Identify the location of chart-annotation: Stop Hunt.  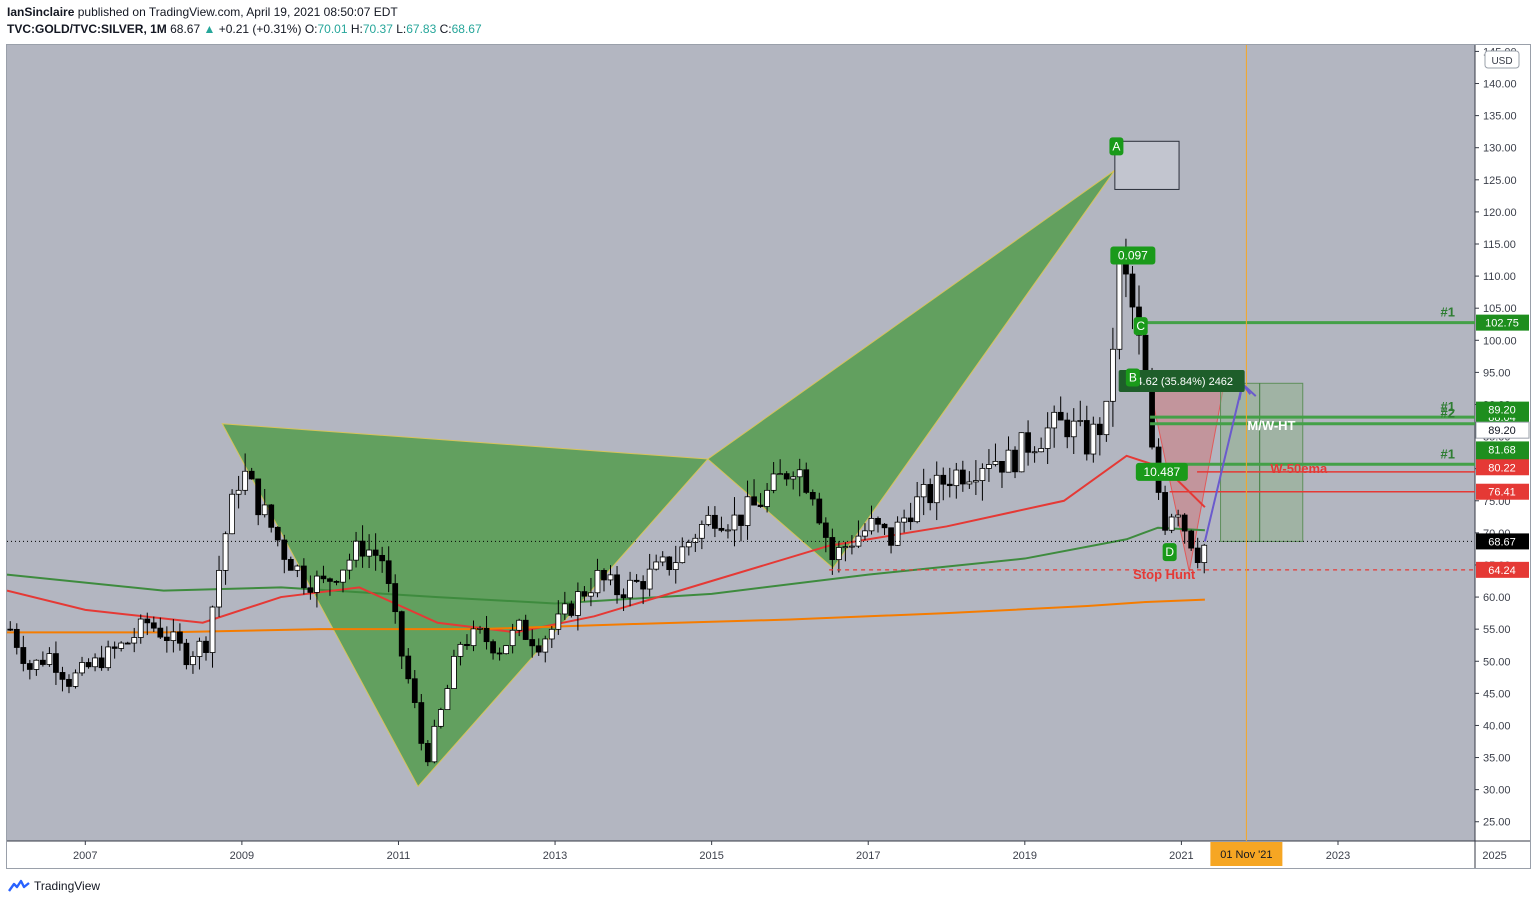
(1164, 574).